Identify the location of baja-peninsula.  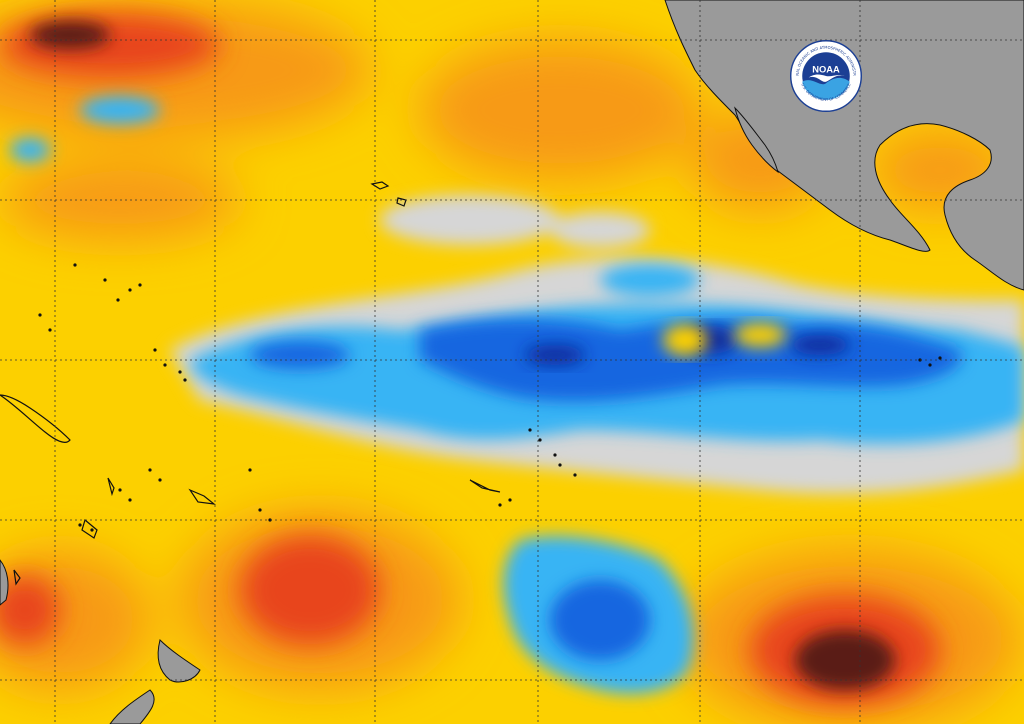
(756, 140).